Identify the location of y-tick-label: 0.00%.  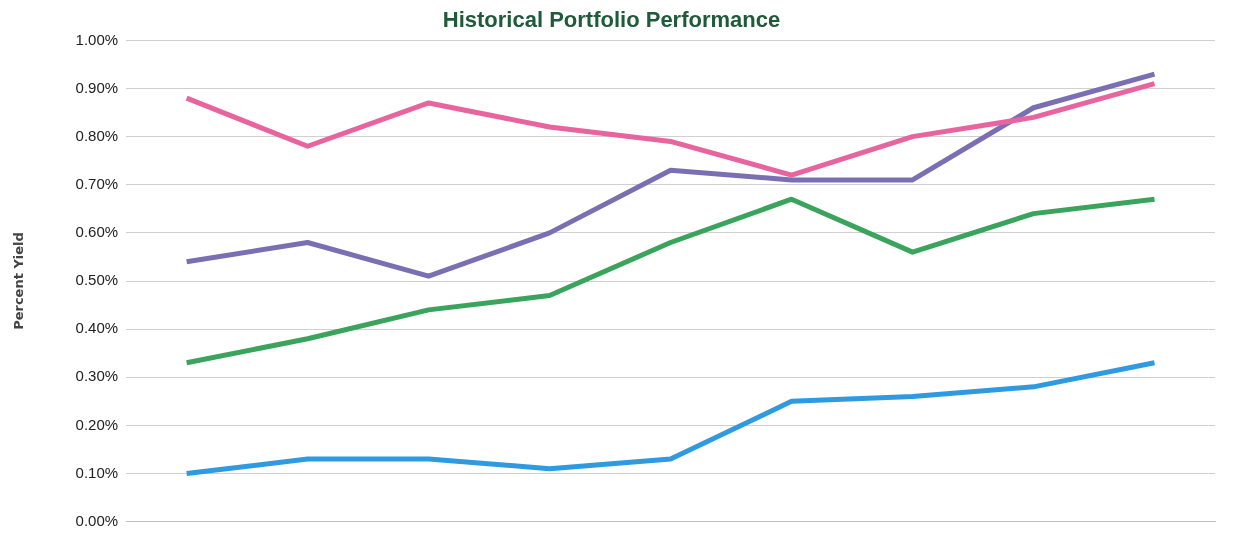
(97, 520).